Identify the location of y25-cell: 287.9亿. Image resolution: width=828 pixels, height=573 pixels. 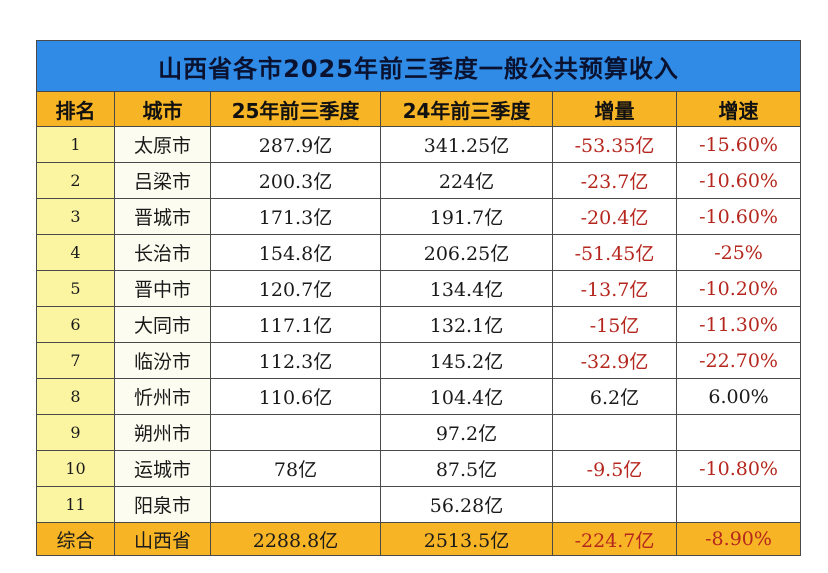
(295, 144).